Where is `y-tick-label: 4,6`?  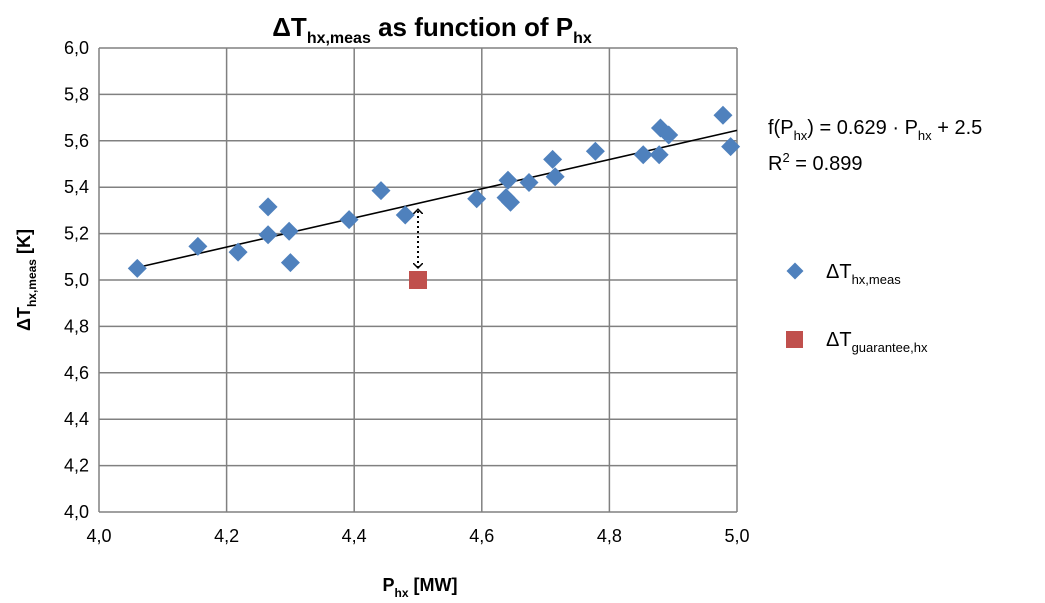 y-tick-label: 4,6 is located at coordinates (76, 373).